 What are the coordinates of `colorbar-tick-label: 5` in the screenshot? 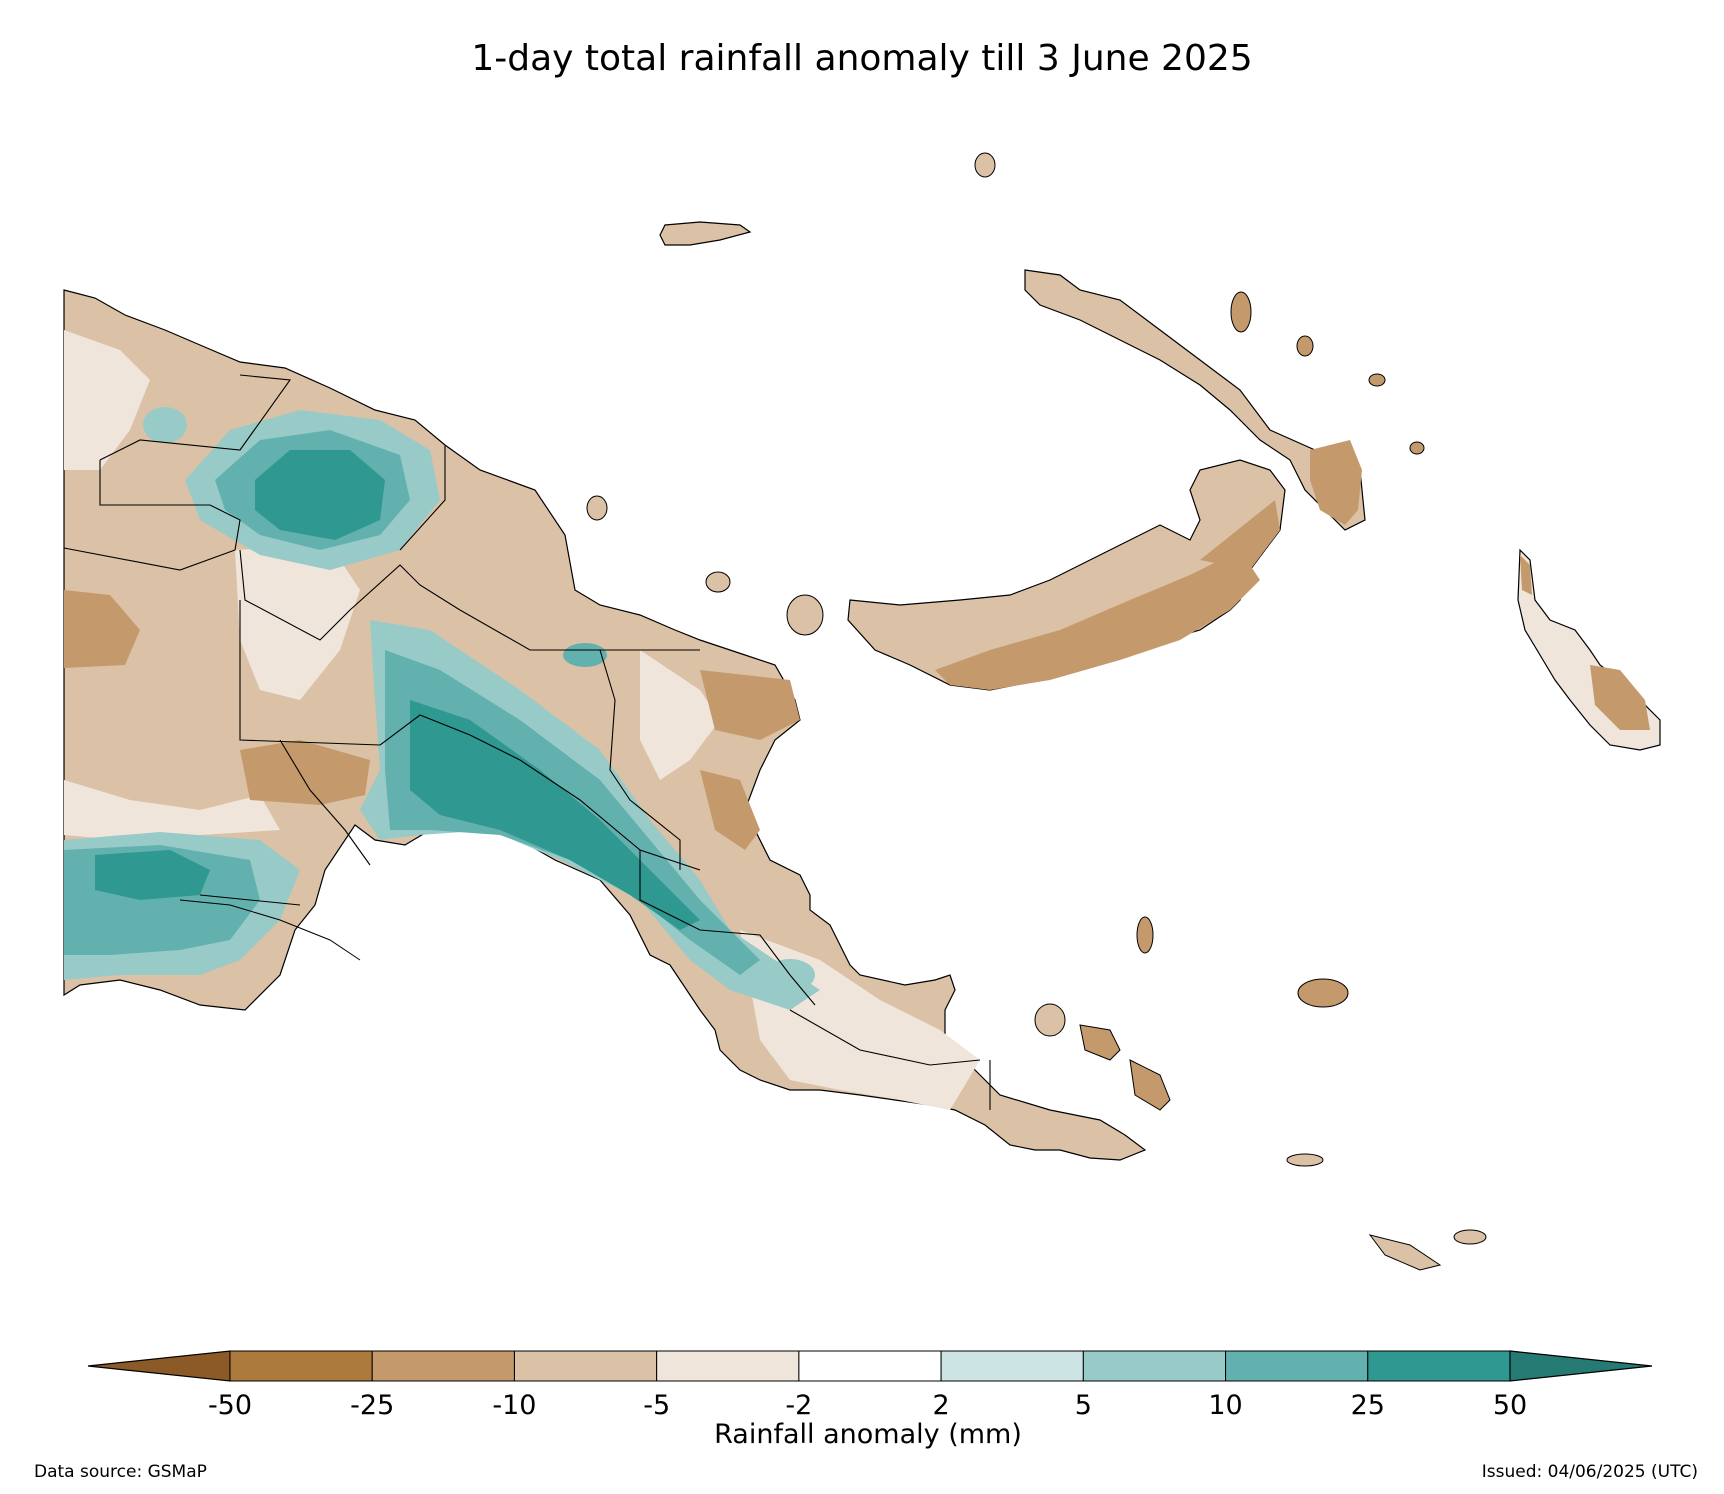 It's located at (1083, 1405).